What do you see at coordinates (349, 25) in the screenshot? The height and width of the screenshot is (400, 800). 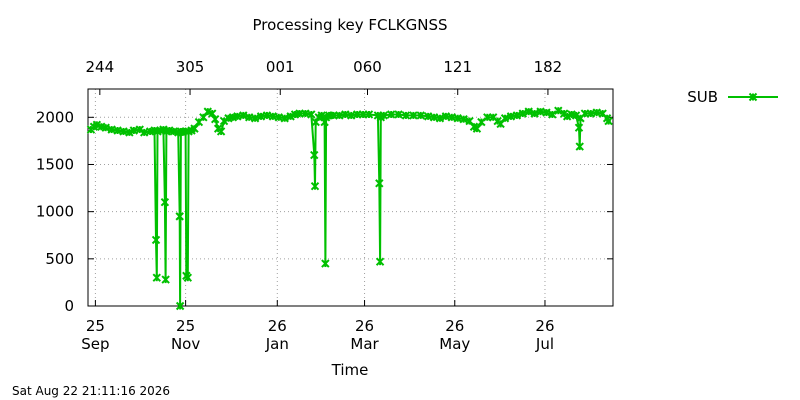 I see `chart-title: Processing key FCLKGNSS` at bounding box center [349, 25].